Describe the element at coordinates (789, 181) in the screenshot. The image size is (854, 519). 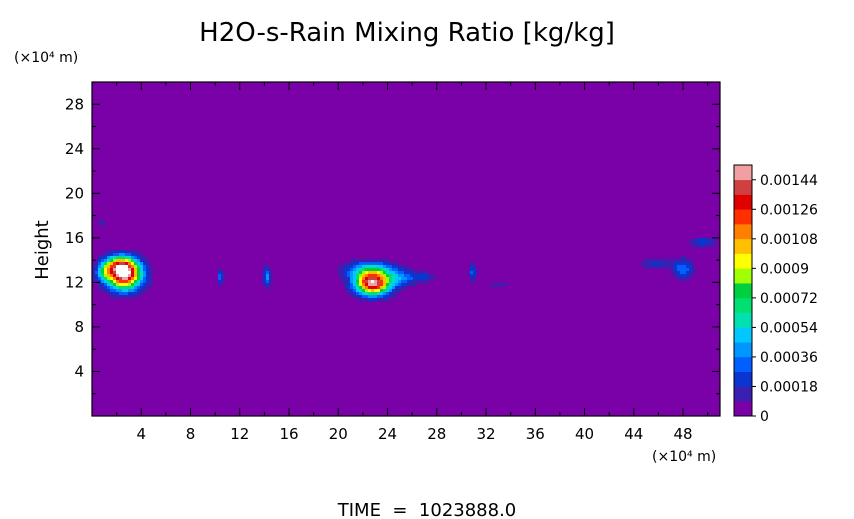
I see `colorbar-tick-label: 0.00144` at that location.